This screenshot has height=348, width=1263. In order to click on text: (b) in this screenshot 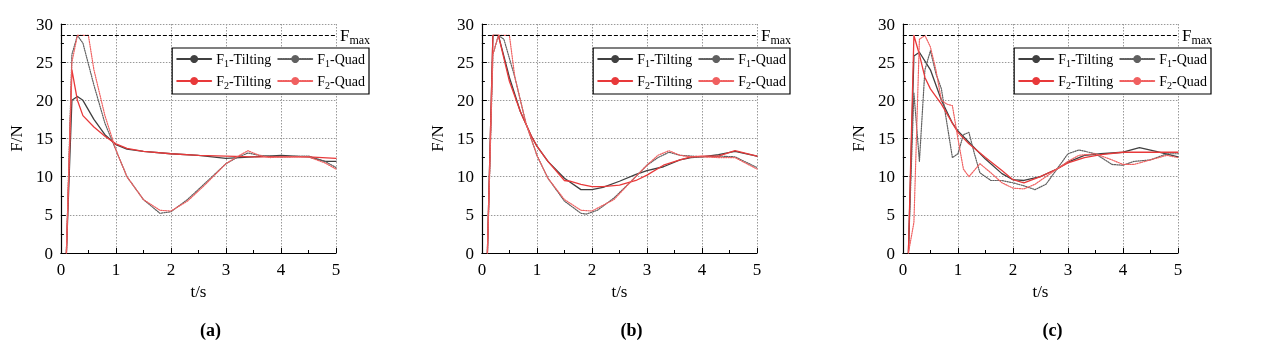, I will do `click(631, 330)`.